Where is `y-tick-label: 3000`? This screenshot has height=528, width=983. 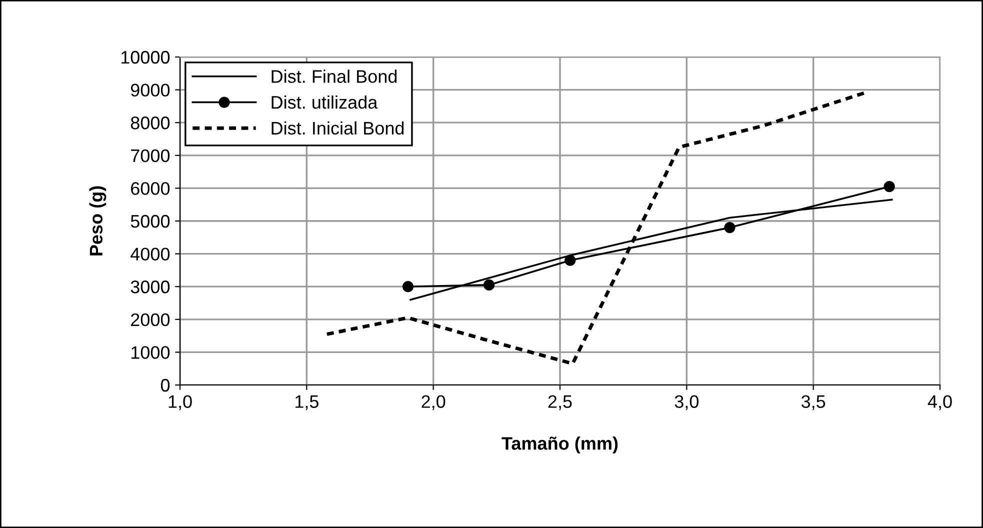 y-tick-label: 3000 is located at coordinates (150, 287).